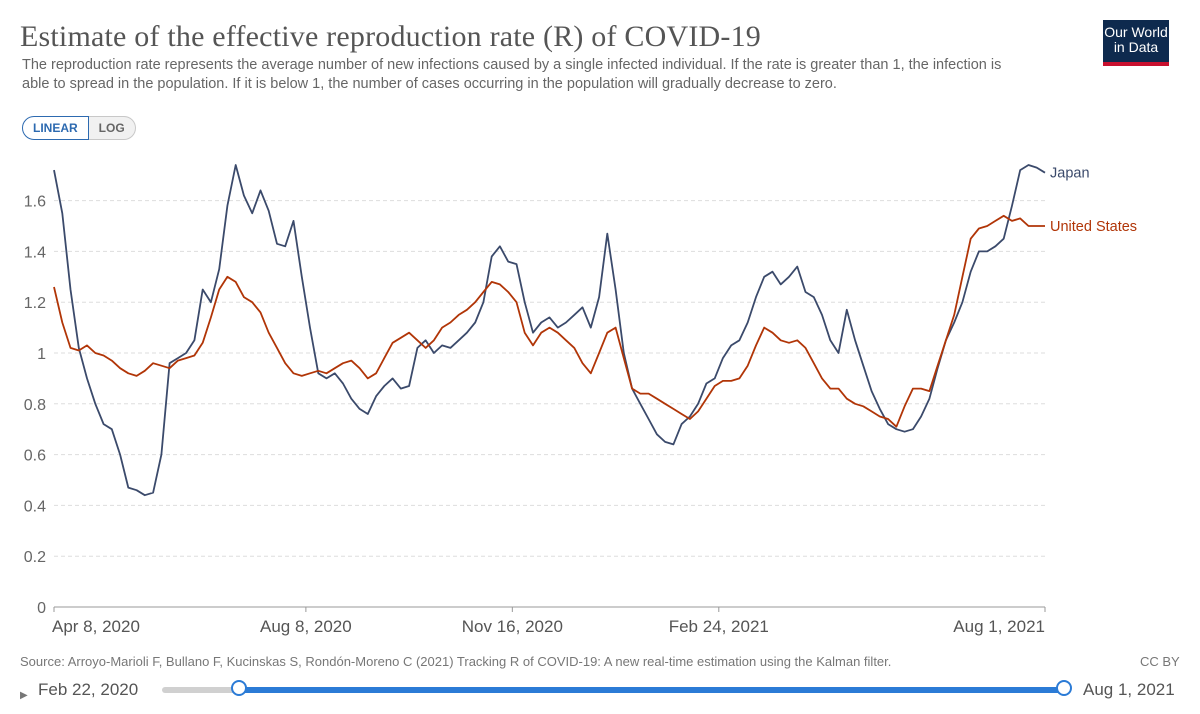 The height and width of the screenshot is (714, 1200). What do you see at coordinates (1160, 661) in the screenshot?
I see `license-link: CC BY` at bounding box center [1160, 661].